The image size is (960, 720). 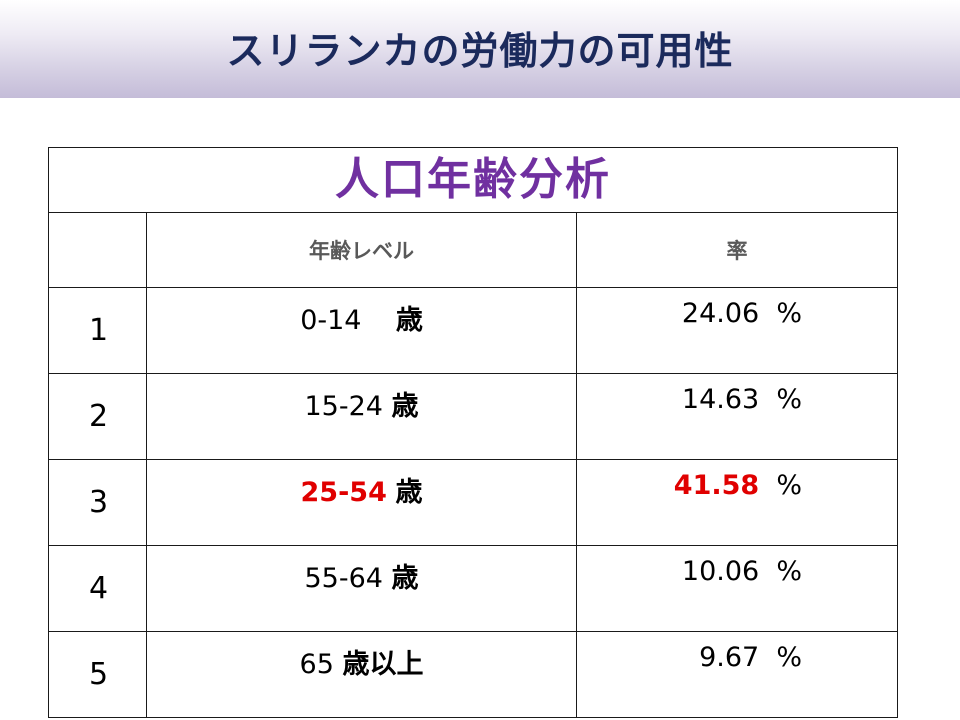 I want to click on age-unit: 歳以上, so click(x=383, y=664).